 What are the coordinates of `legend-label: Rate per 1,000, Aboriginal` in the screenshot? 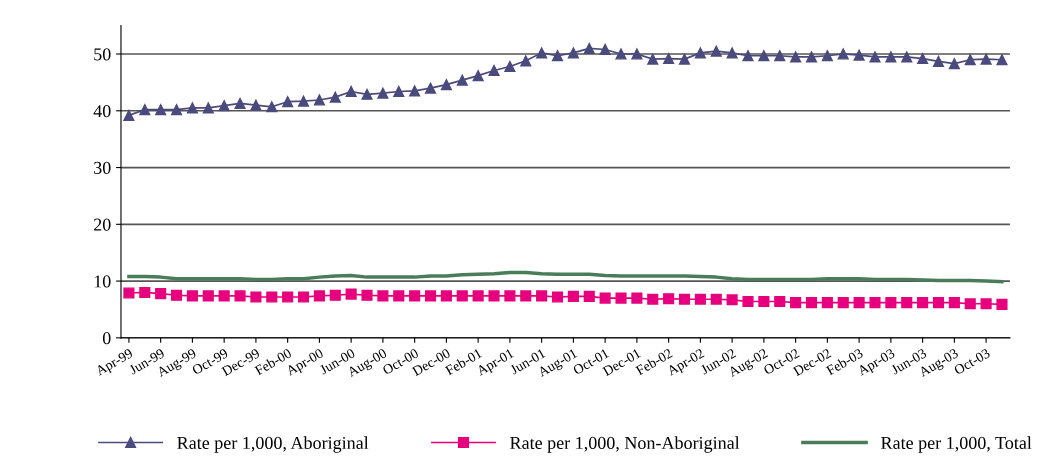 It's located at (273, 444).